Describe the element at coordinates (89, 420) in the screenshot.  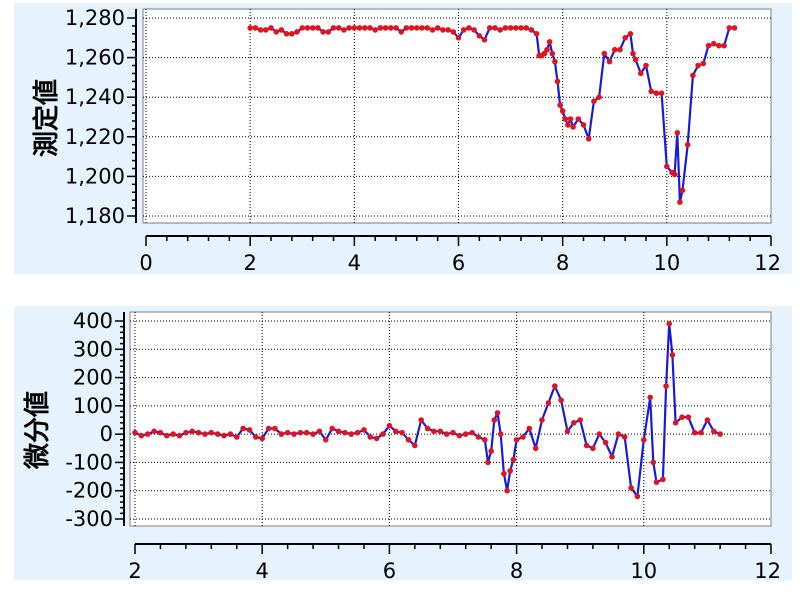
I see `y-tick-labels: -300 -200 -100 0 100 200 300 400` at that location.